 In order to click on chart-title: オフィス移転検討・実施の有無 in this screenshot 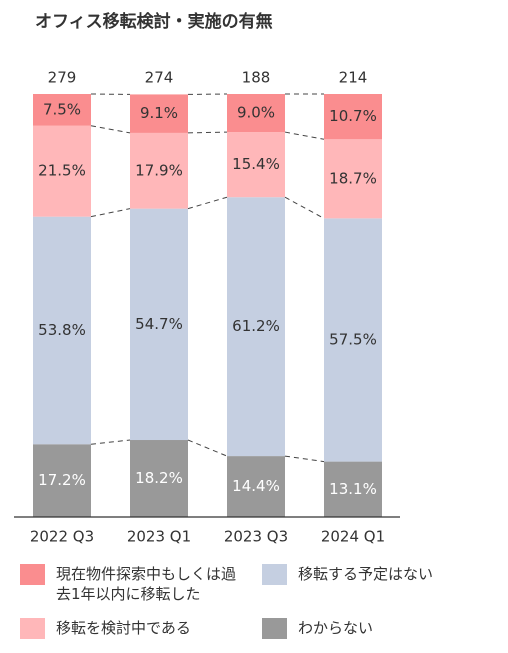, I will do `click(154, 21)`.